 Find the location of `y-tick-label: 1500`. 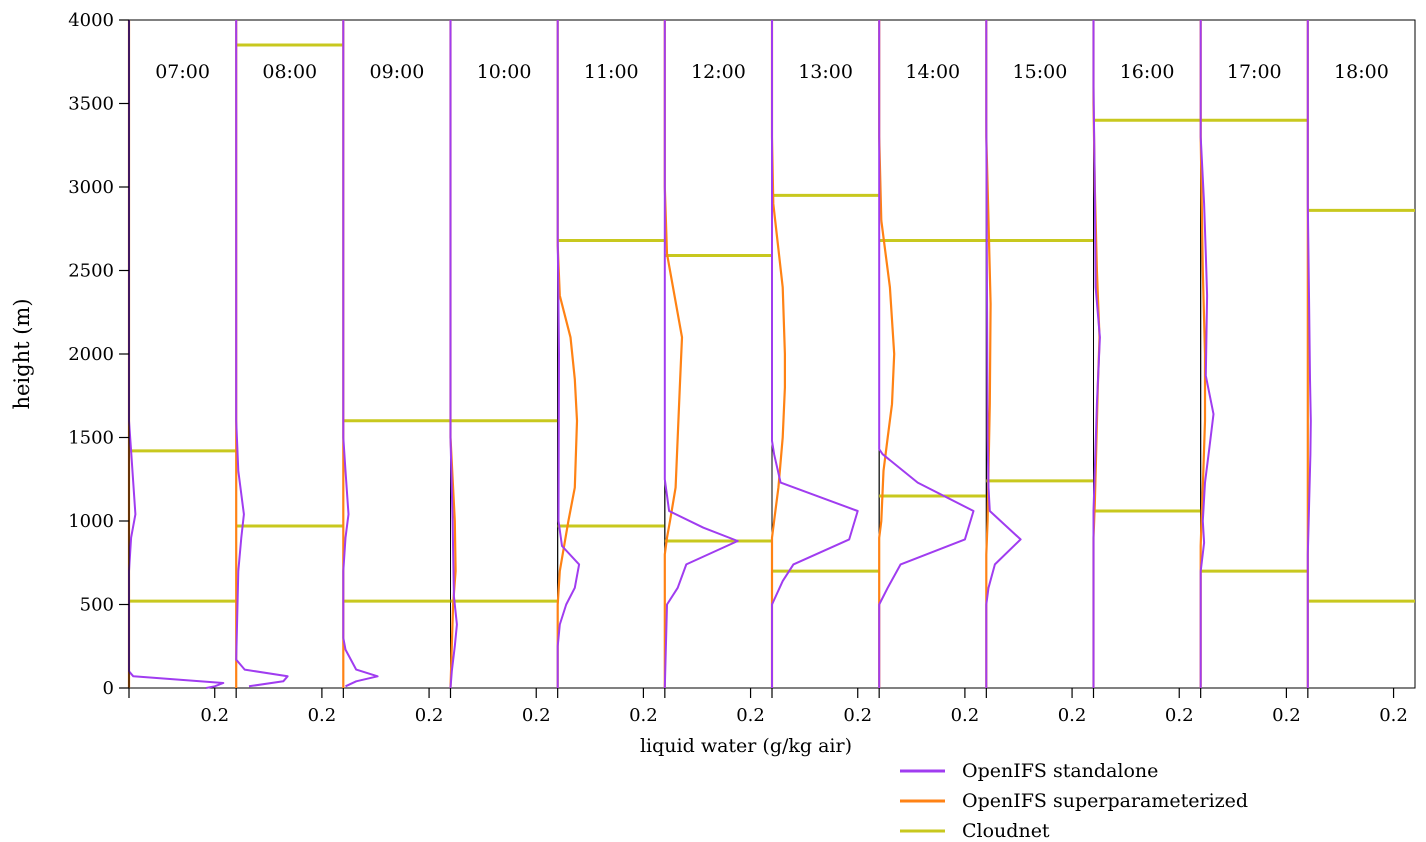

y-tick-label: 1500 is located at coordinates (91, 438).